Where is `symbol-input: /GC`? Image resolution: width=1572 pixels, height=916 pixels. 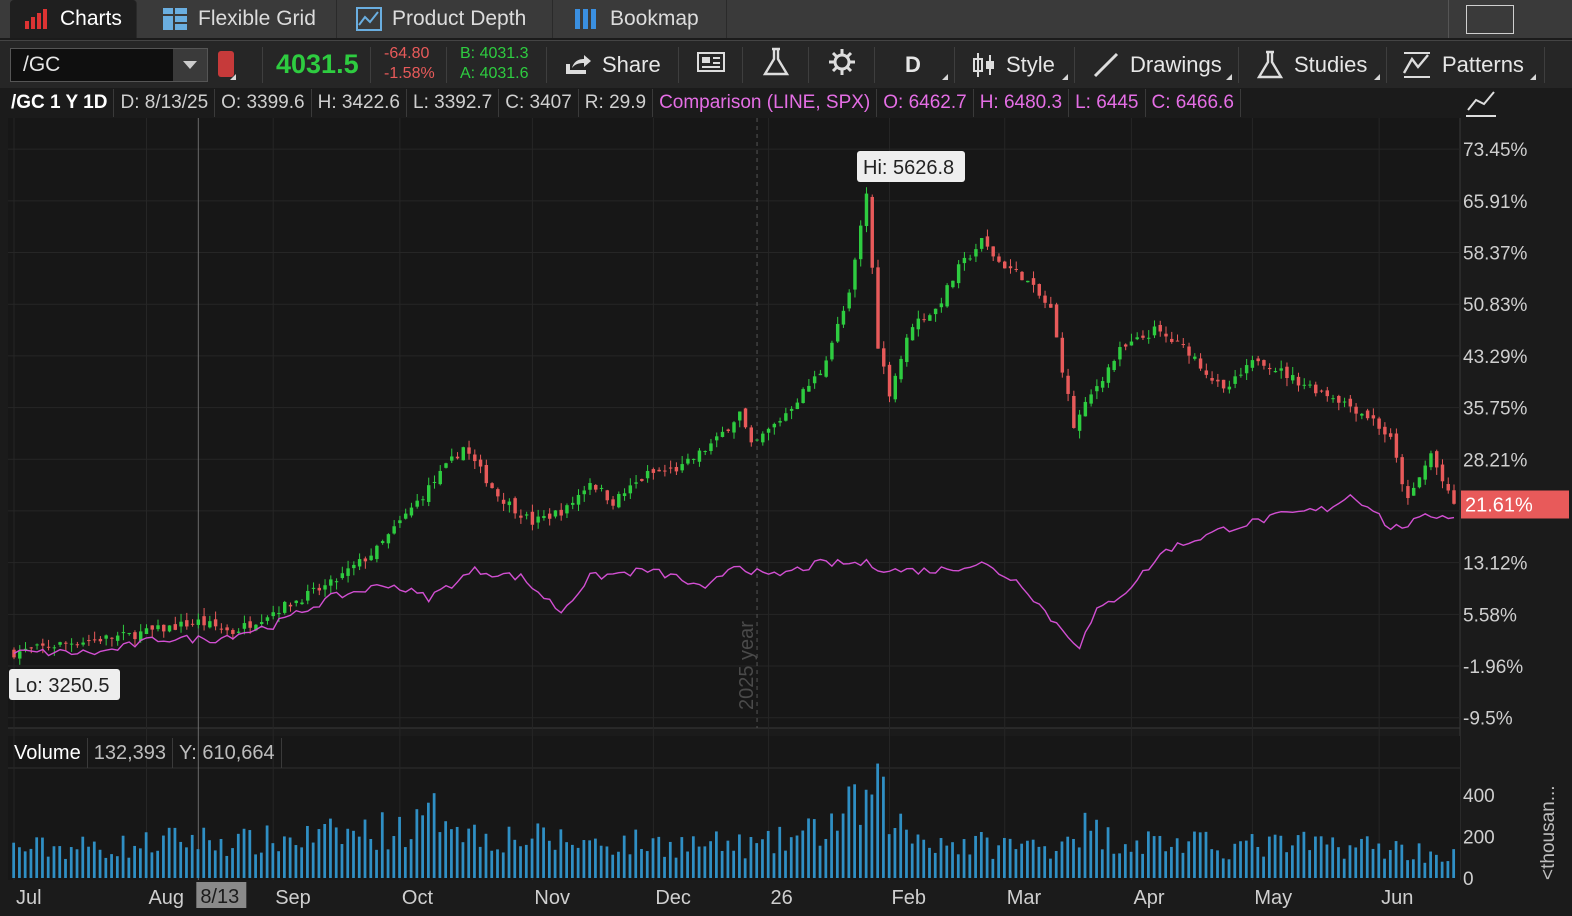 symbol-input: /GC is located at coordinates (109, 65).